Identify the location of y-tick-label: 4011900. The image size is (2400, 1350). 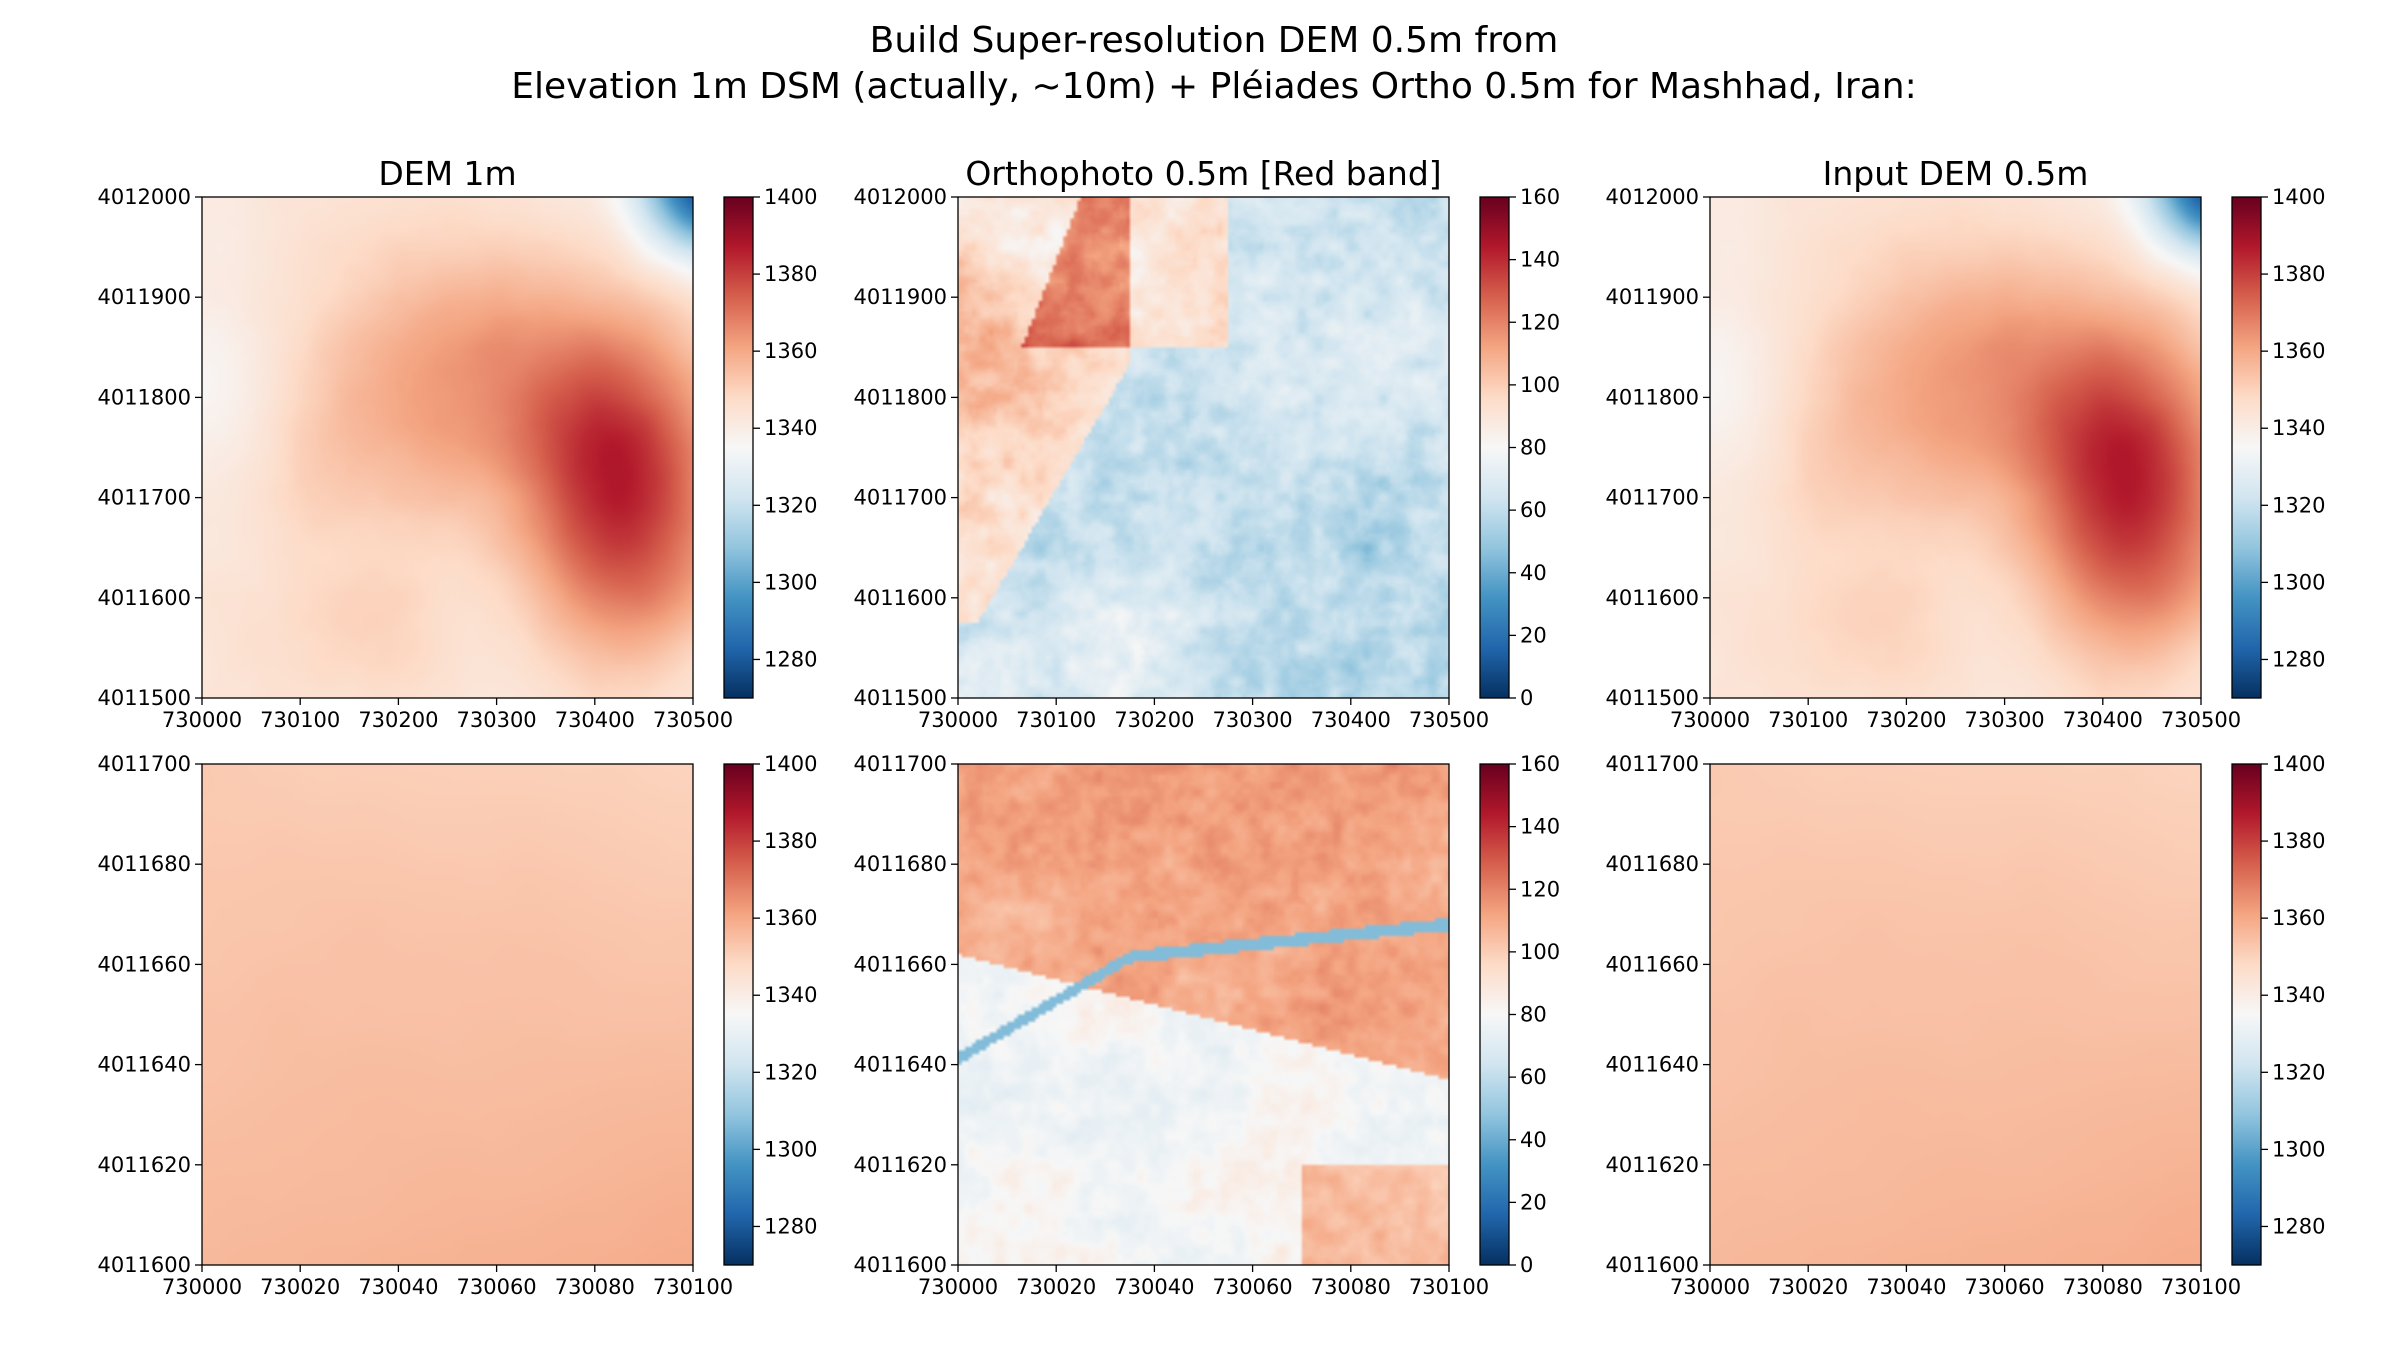
(1652, 297).